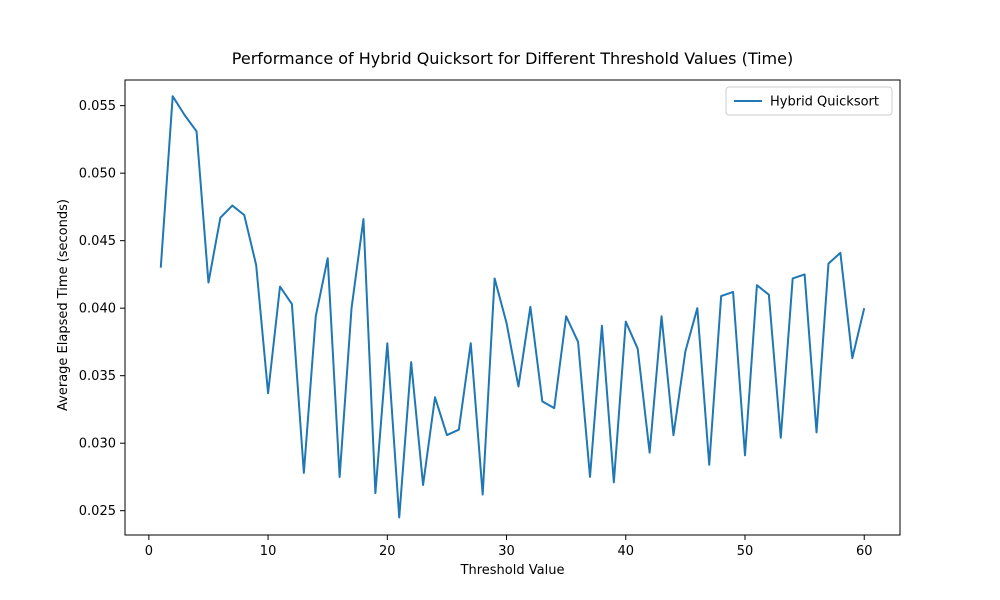  What do you see at coordinates (97, 511) in the screenshot?
I see `y-tick-label: 0.025` at bounding box center [97, 511].